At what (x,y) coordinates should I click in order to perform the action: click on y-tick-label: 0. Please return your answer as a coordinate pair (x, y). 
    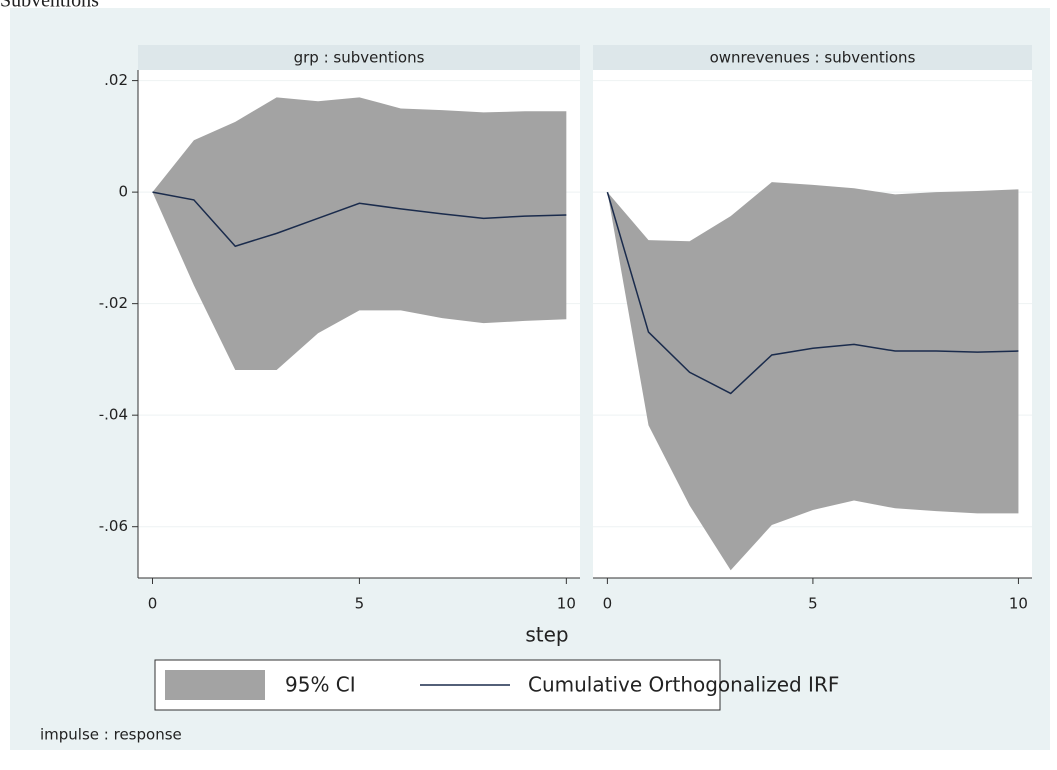
    Looking at the image, I should click on (123, 192).